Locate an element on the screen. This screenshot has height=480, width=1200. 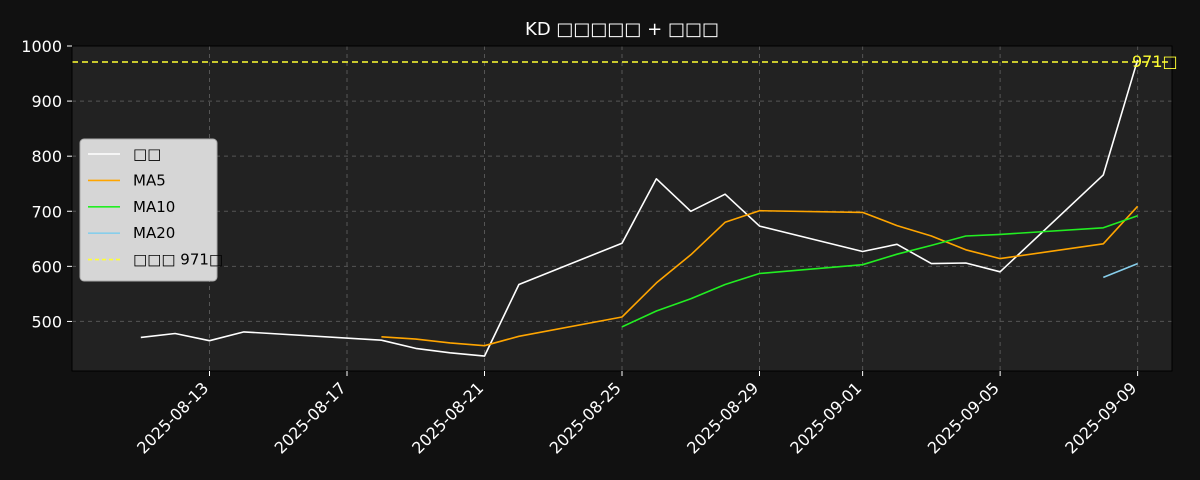
legend-label: MA5 is located at coordinates (149, 180).